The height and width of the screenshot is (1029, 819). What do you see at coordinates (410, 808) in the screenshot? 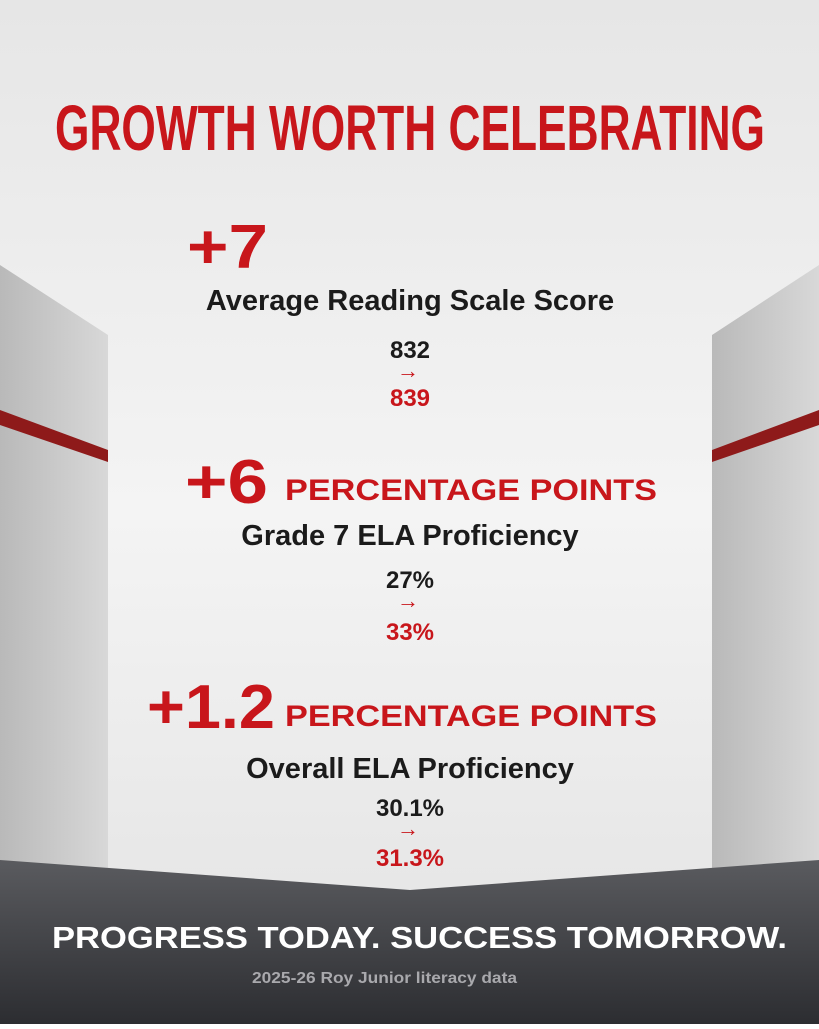
I see `stat-from: 30.1%` at bounding box center [410, 808].